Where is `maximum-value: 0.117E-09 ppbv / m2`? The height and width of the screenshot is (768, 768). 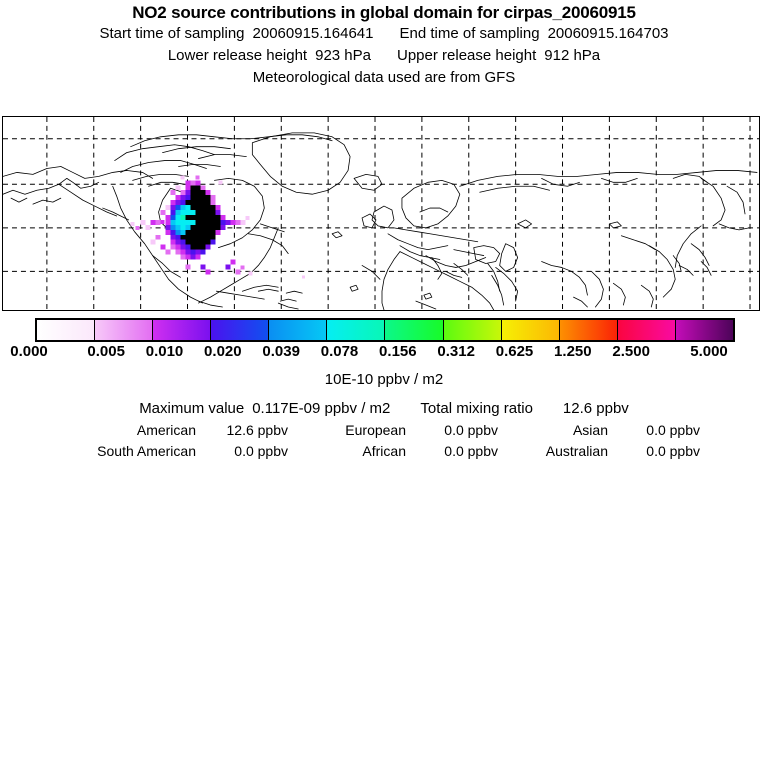
maximum-value: 0.117E-09 ppbv / m2 is located at coordinates (321, 408).